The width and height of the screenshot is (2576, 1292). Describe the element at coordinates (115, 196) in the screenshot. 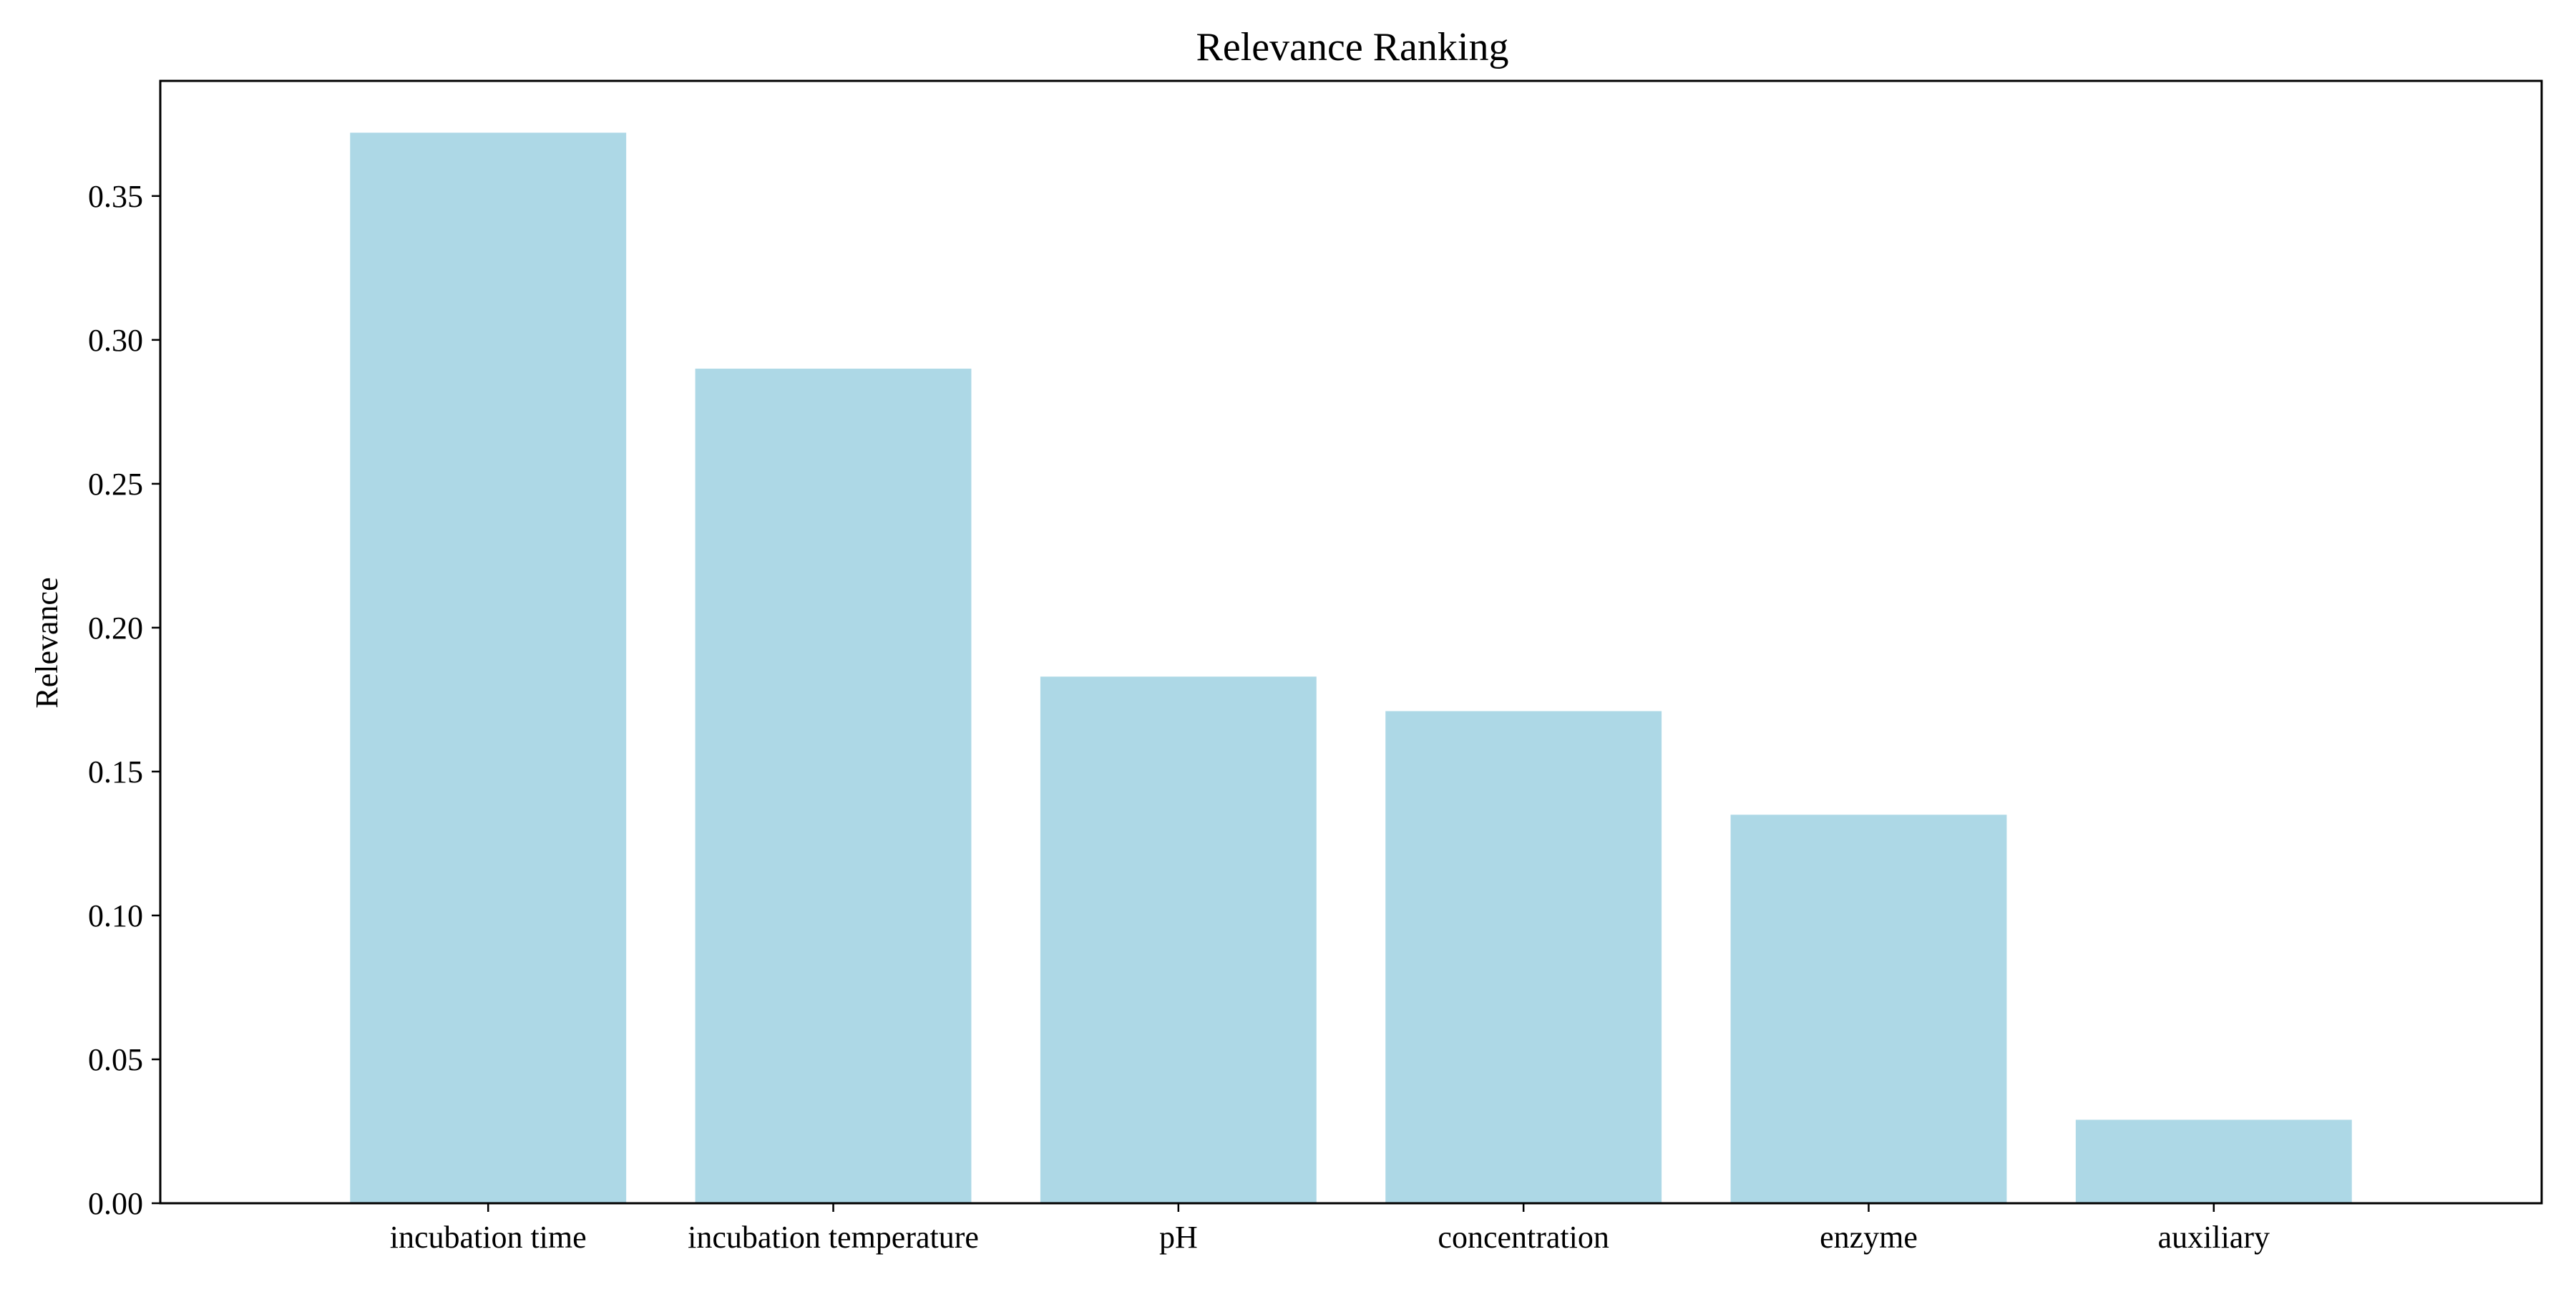

I see `y-tick-label: 0.35` at that location.